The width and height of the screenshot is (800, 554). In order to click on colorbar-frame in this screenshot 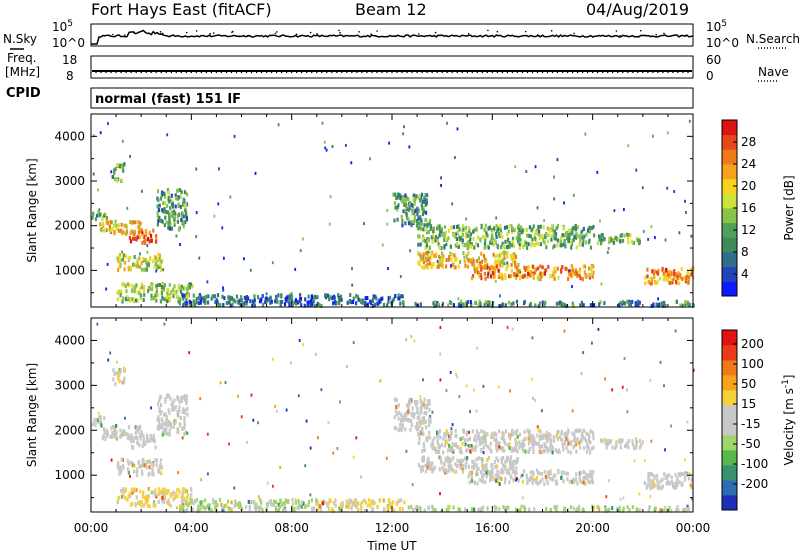, I will do `click(729, 420)`.